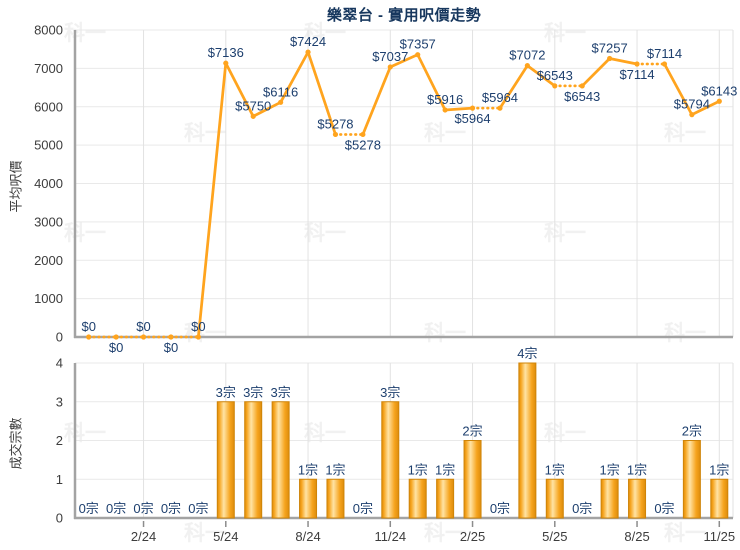  I want to click on chart-title: 樂翠台 - 實用呎價走勢, so click(404, 15).